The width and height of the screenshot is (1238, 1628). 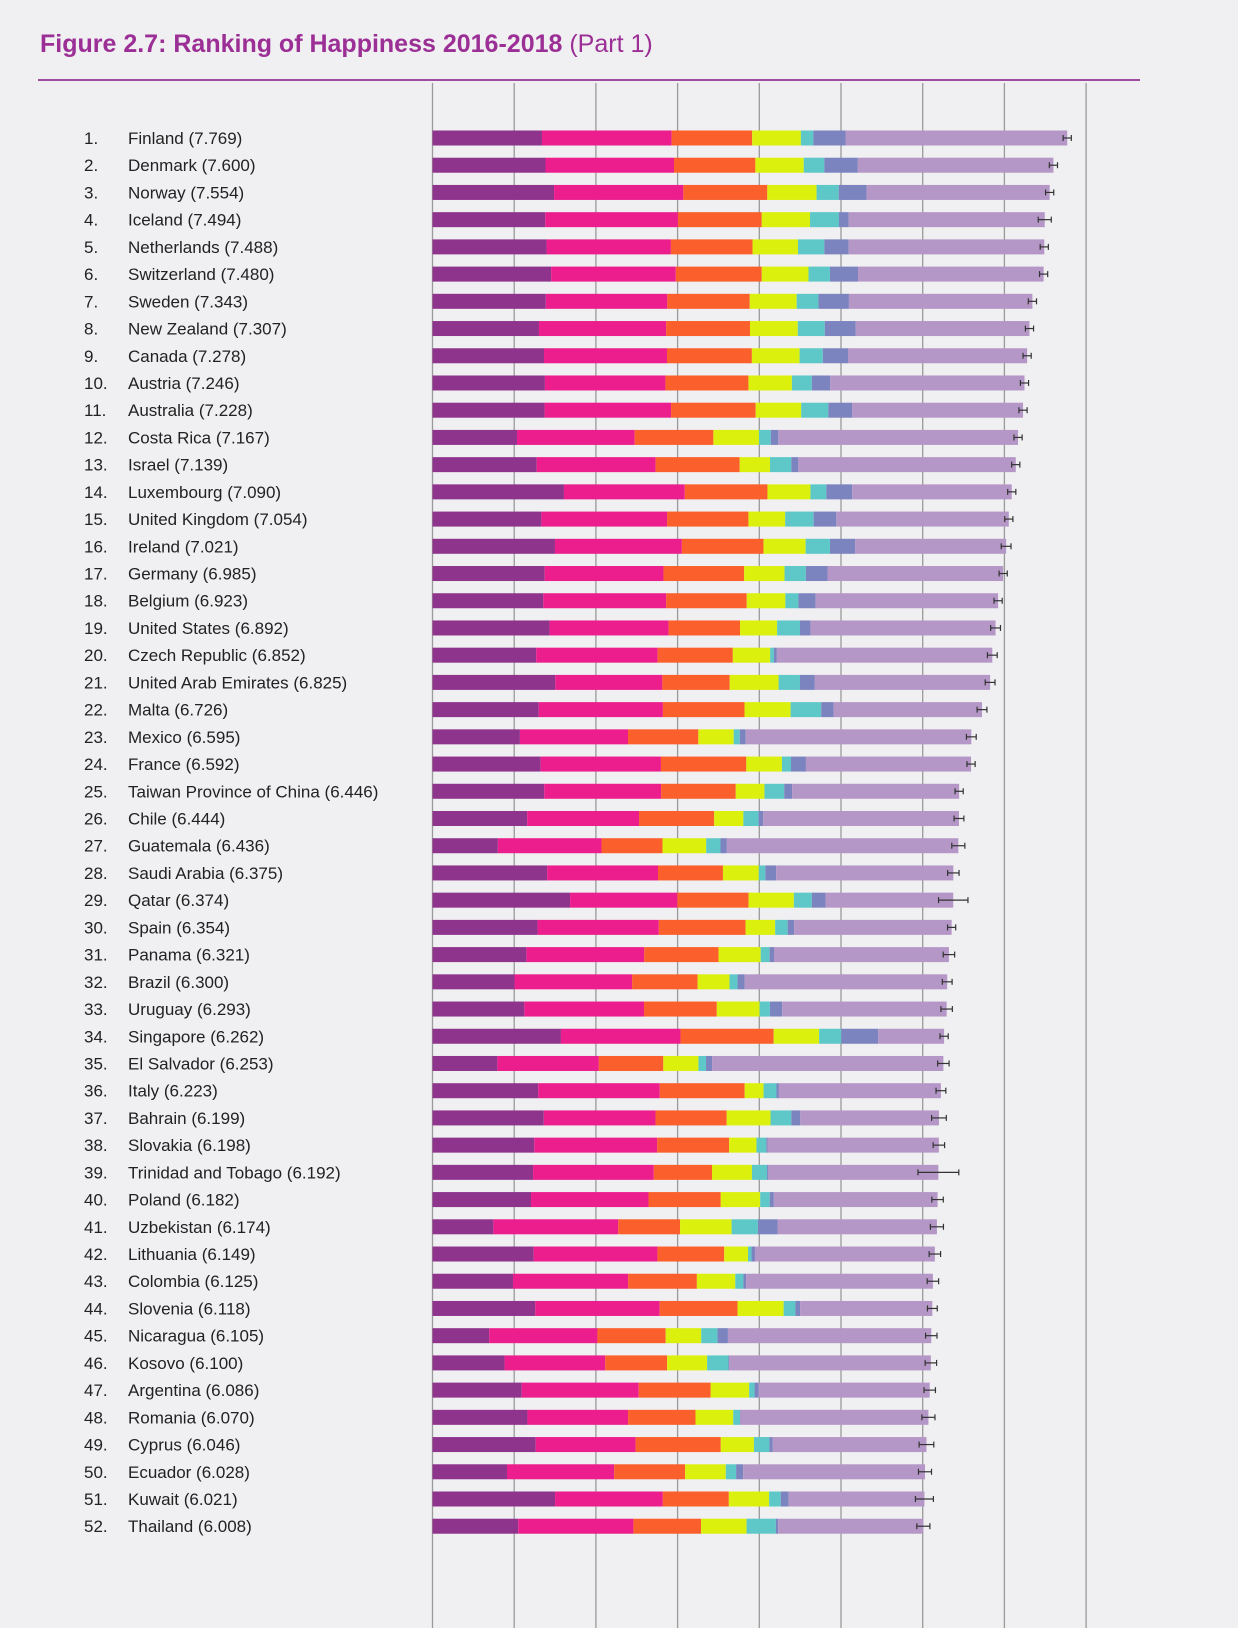 I want to click on bar-row: 52. Thailand (6.008), so click(x=507, y=1526).